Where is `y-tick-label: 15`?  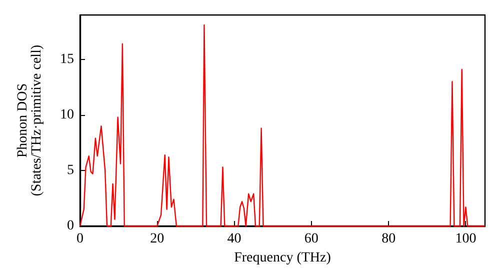 y-tick-label: 15 is located at coordinates (67, 59).